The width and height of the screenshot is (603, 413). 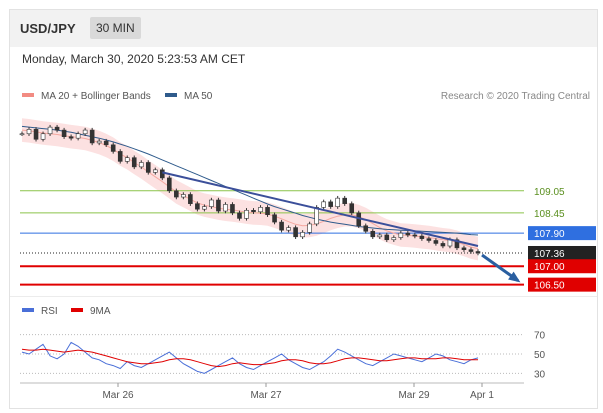 I want to click on symbol-label: USD/JPY, so click(x=48, y=28).